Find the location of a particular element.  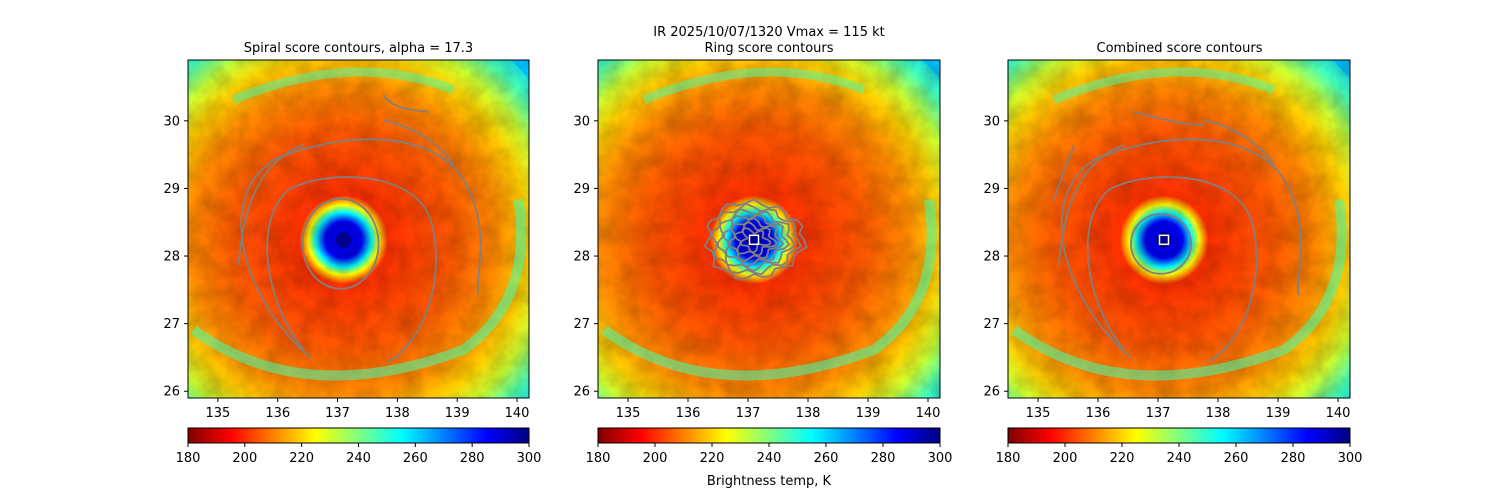

panel-title: Spiral score contours, alpha = 17.3 is located at coordinates (358, 48).